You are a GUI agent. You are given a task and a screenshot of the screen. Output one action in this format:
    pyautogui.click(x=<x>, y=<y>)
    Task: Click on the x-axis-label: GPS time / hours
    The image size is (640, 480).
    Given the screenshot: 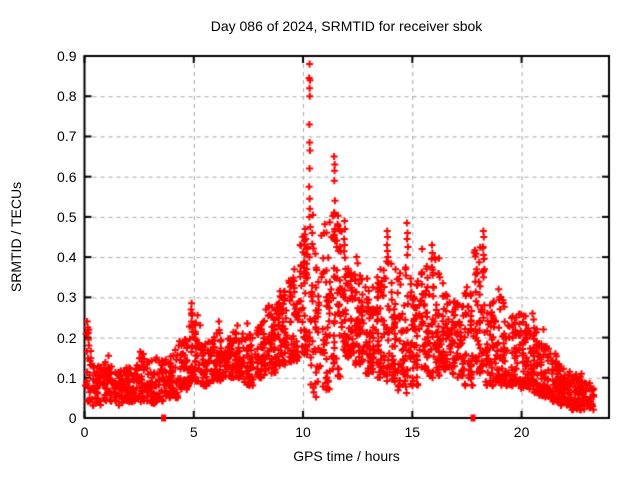 What is the action you would take?
    pyautogui.click(x=346, y=456)
    